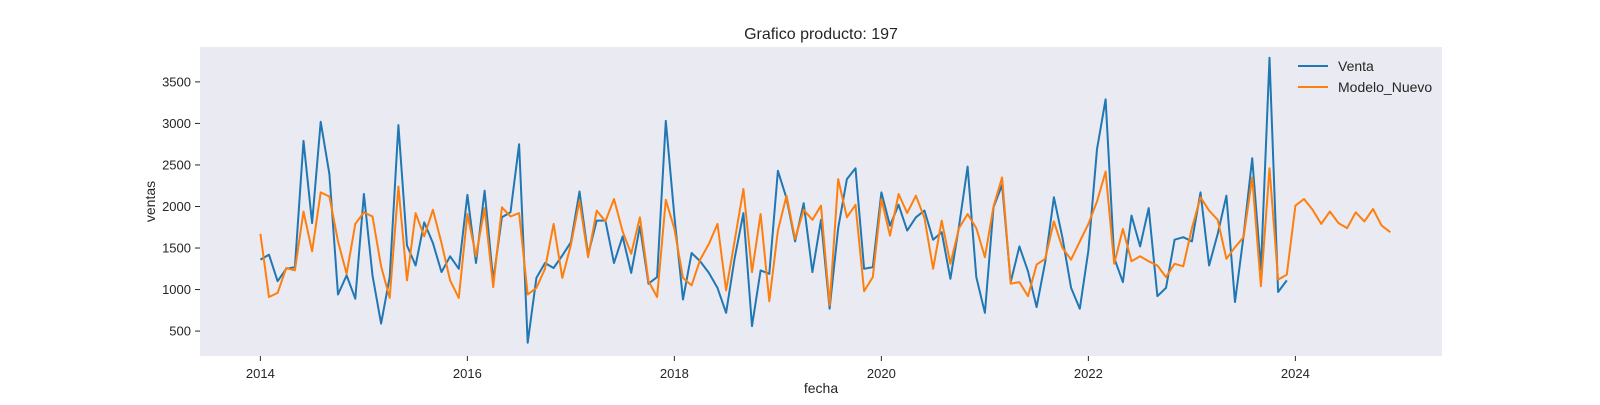  I want to click on chart-title: Grafico producto: 197, so click(821, 34).